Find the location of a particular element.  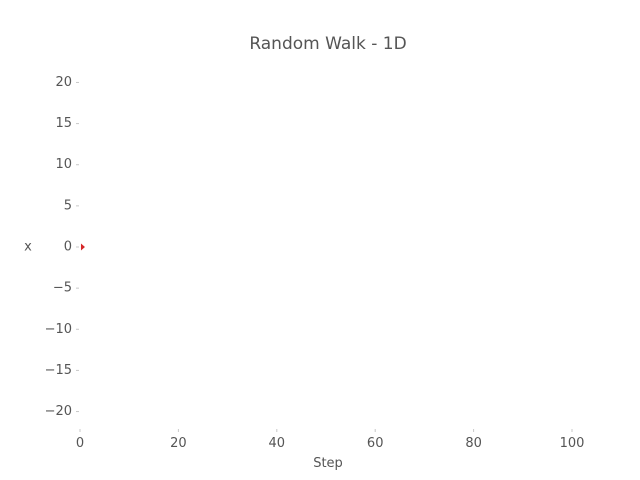

x-tick-label: 0 is located at coordinates (80, 443).